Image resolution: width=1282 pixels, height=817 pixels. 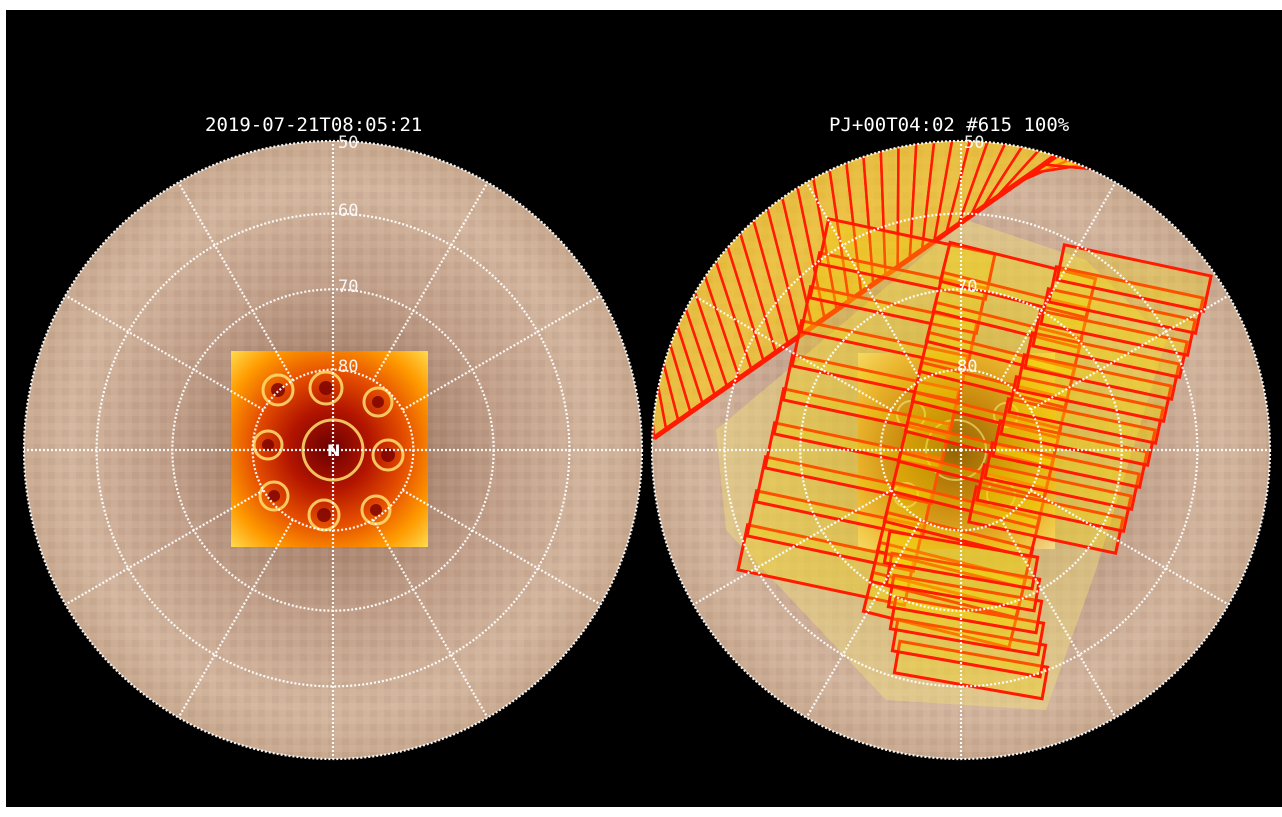 I want to click on left-pole-label: N, so click(x=333, y=450).